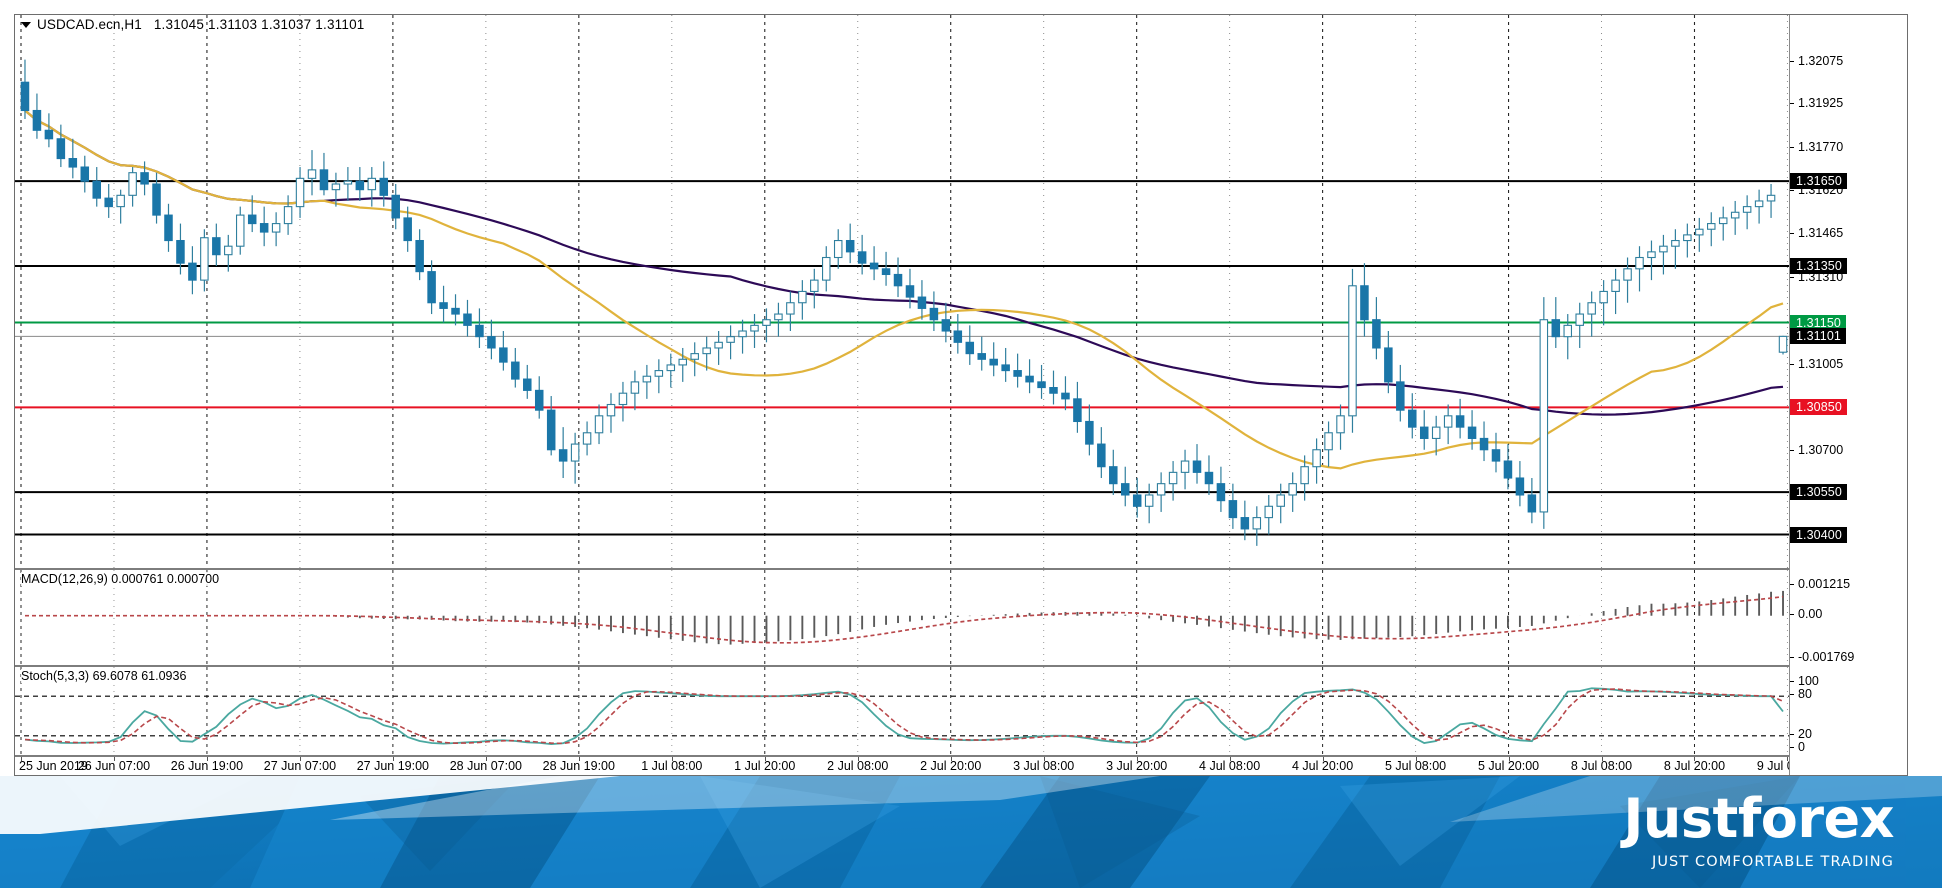  What do you see at coordinates (1818, 534) in the screenshot?
I see `price-tick-1-30400: 1.30400` at bounding box center [1818, 534].